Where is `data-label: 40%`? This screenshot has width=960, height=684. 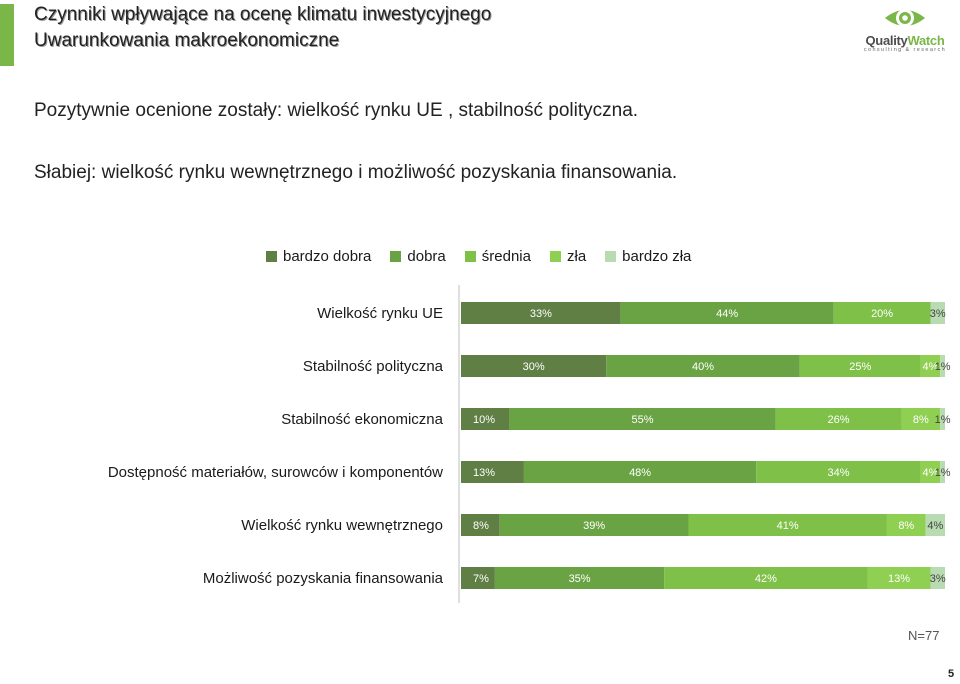 data-label: 40% is located at coordinates (703, 367).